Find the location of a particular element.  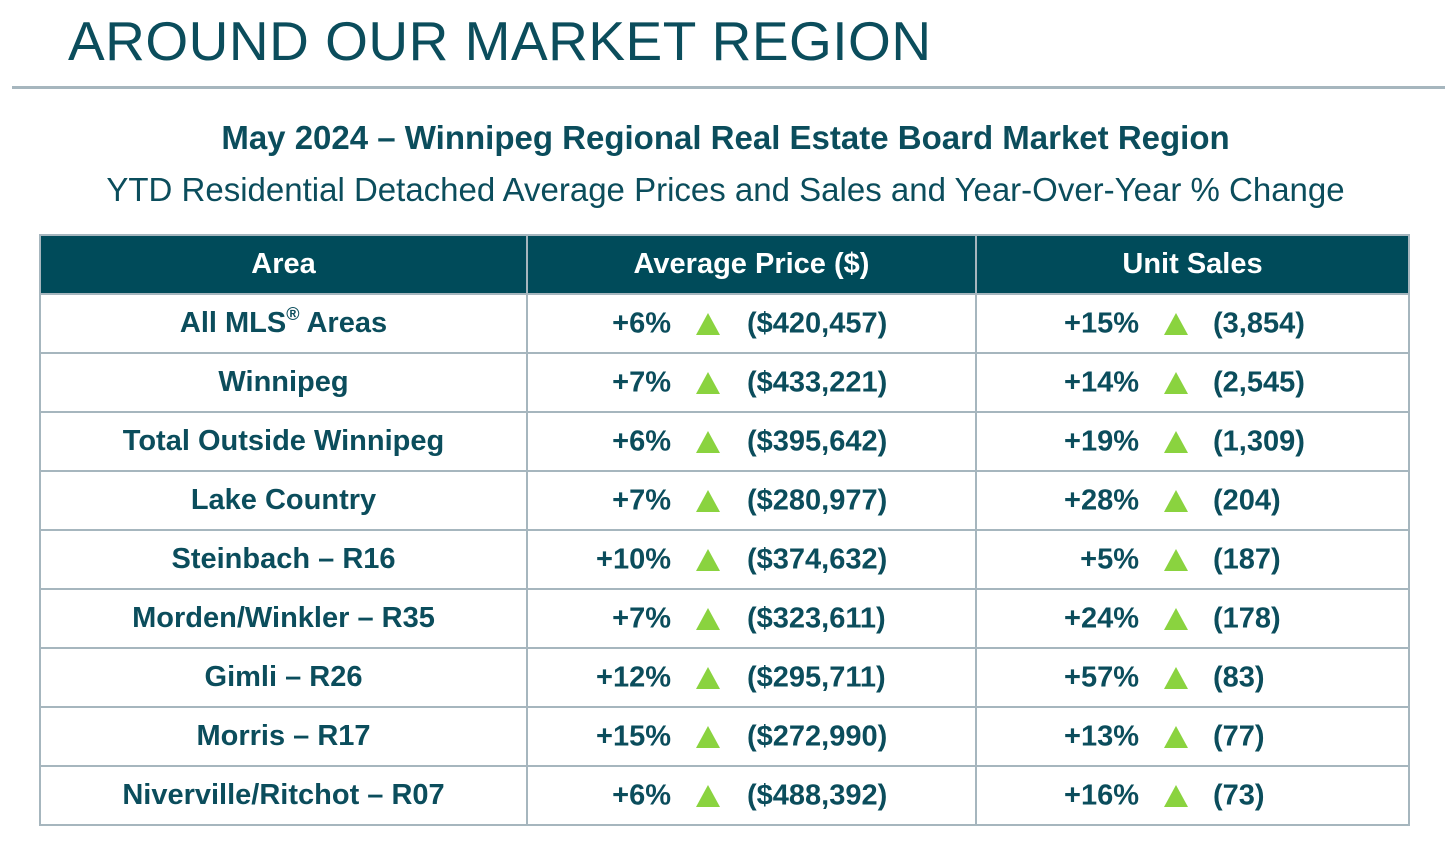

average-price-cell: +6% ($488,392) is located at coordinates (751, 795).